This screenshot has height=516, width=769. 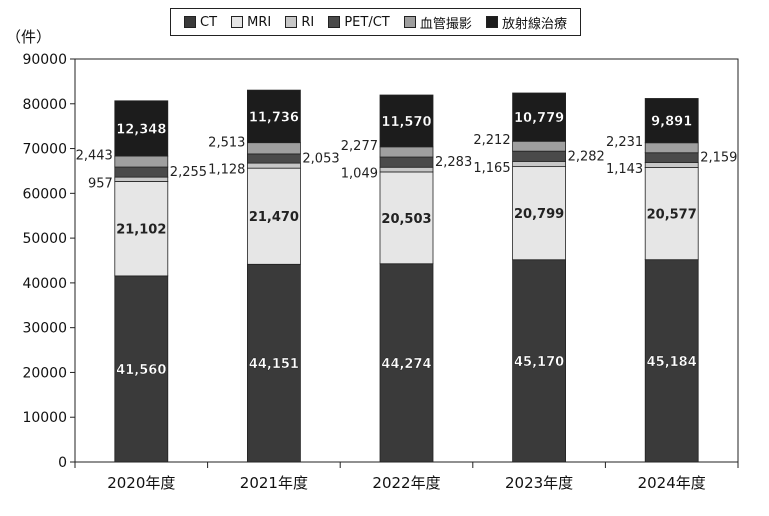 What do you see at coordinates (308, 22) in the screenshot?
I see `legend-label: RI` at bounding box center [308, 22].